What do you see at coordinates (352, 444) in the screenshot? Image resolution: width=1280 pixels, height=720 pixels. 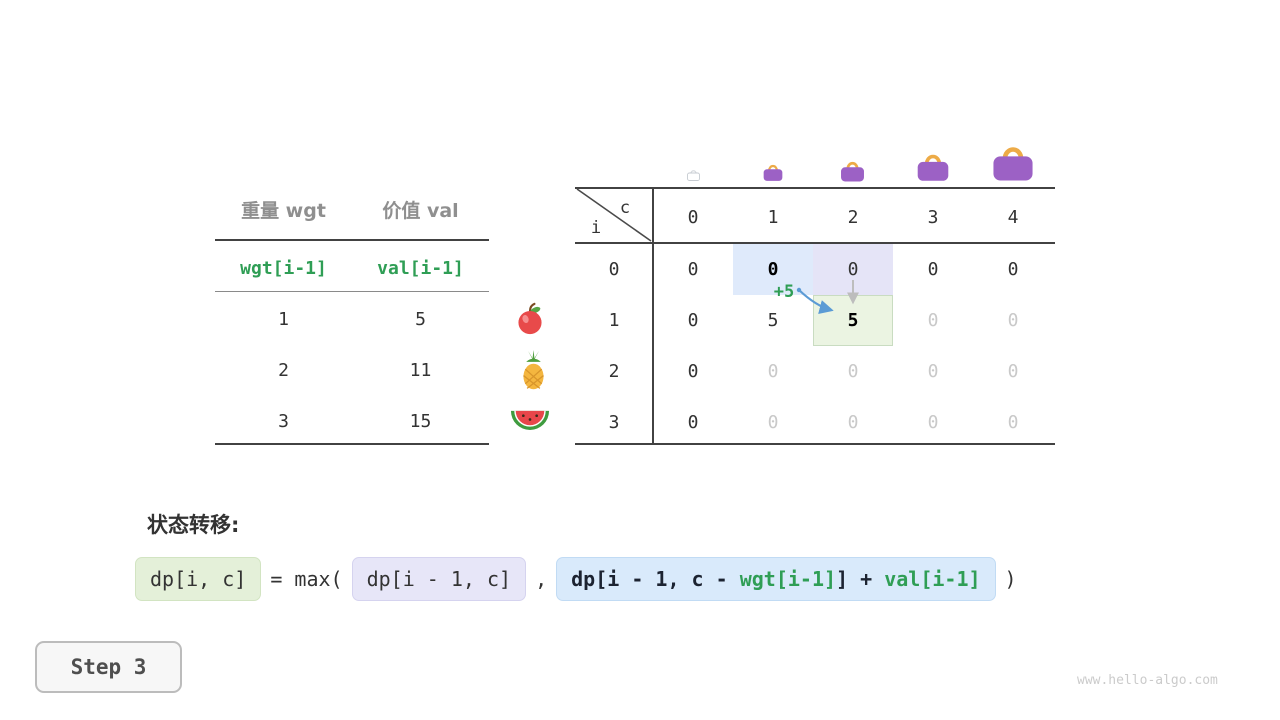 I see `items-table-rule-bottom` at bounding box center [352, 444].